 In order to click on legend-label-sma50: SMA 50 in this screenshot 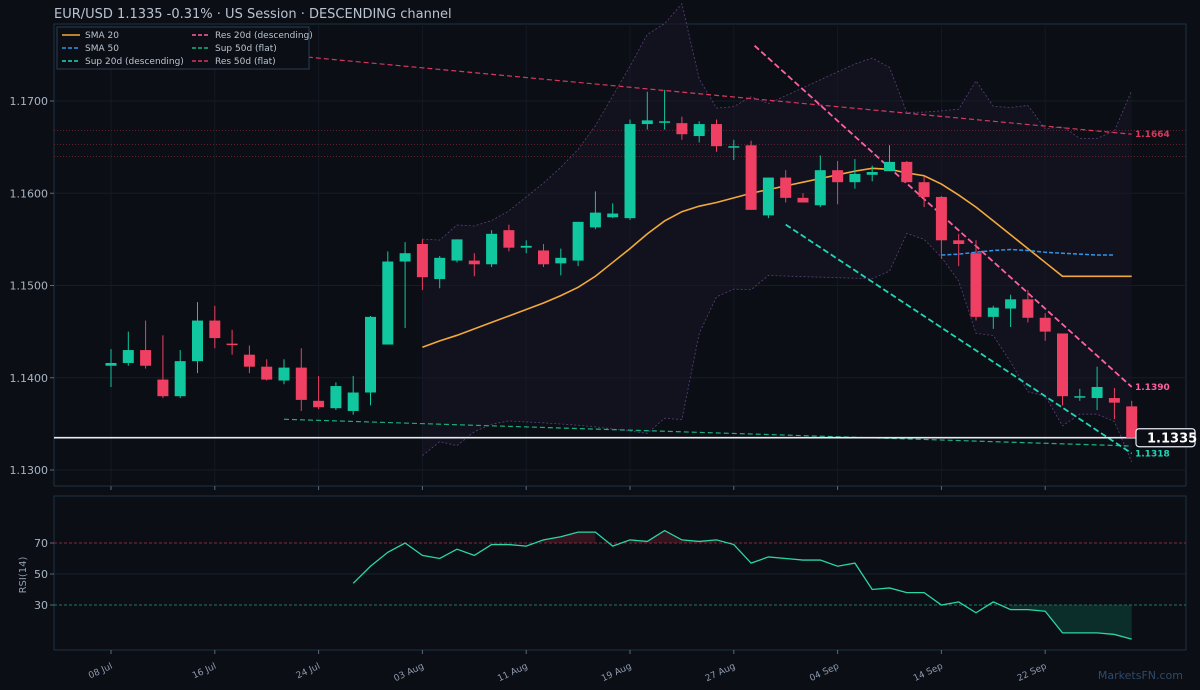, I will do `click(102, 49)`.